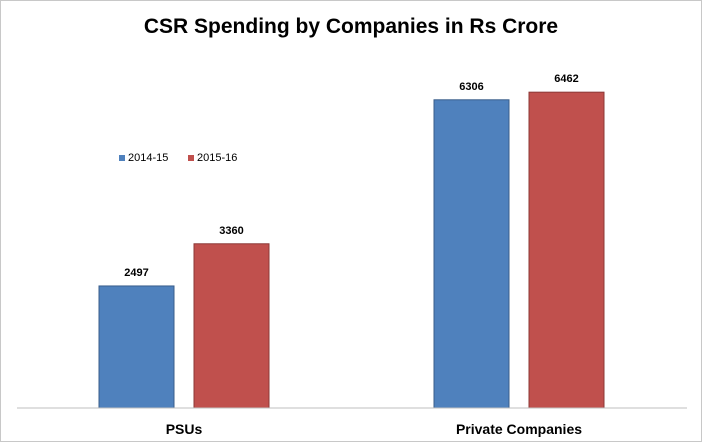 This screenshot has width=702, height=442. What do you see at coordinates (519, 429) in the screenshot?
I see `x-tick-label: Private Companies` at bounding box center [519, 429].